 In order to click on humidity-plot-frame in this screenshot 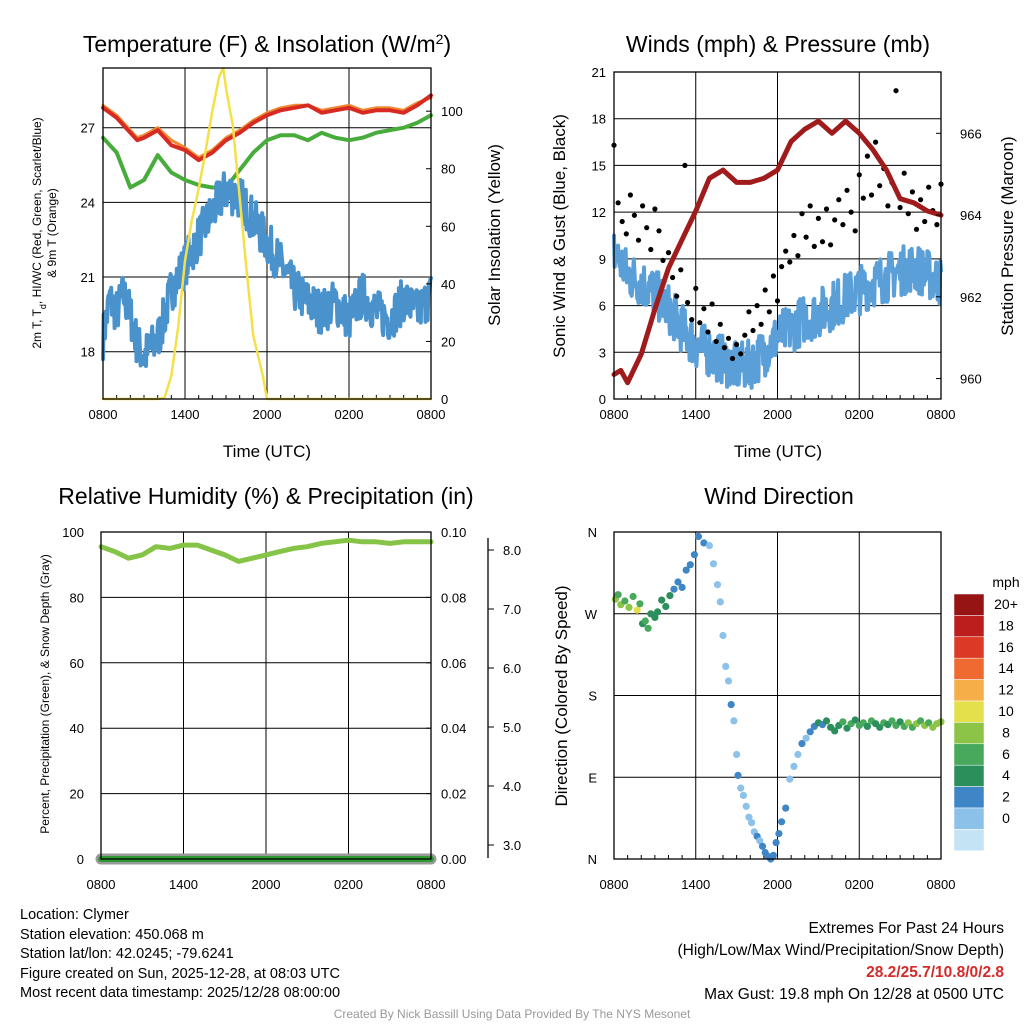, I will do `click(266, 695)`.